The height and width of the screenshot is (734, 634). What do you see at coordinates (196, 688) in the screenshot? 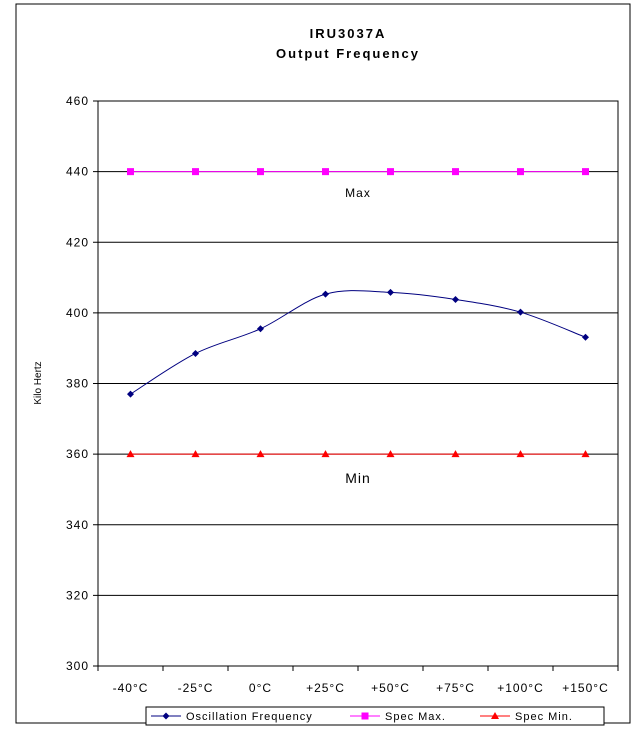
I see `x-tick-label: -25°C` at bounding box center [196, 688].